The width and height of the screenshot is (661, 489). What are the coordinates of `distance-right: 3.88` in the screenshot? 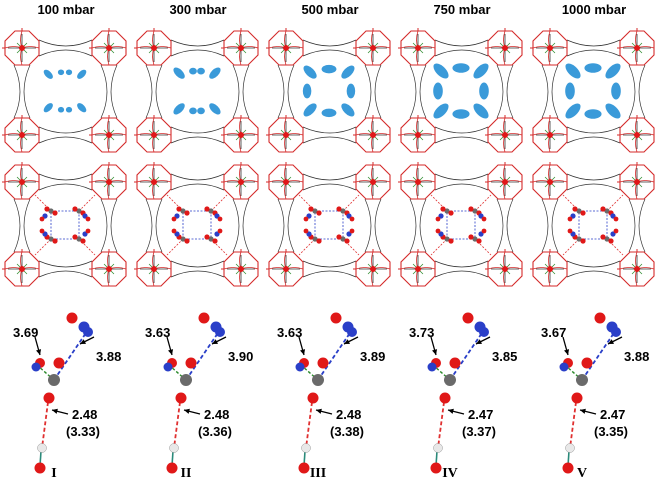 It's located at (109, 356).